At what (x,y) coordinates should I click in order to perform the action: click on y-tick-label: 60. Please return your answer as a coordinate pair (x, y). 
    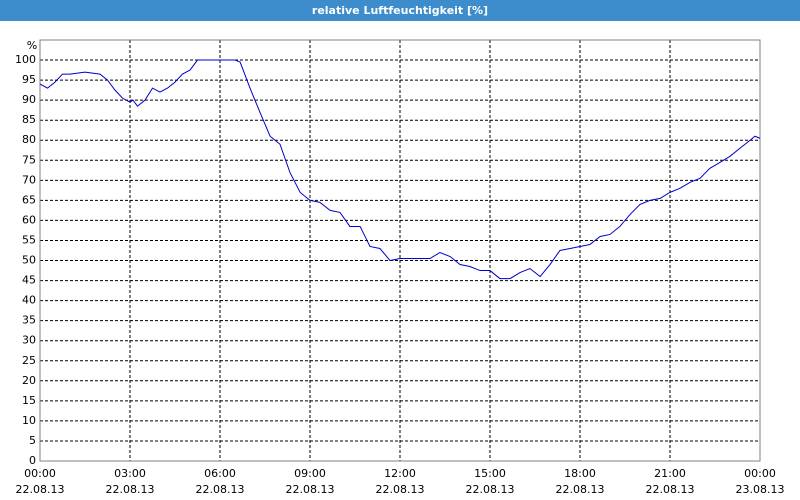
    Looking at the image, I should click on (29, 219).